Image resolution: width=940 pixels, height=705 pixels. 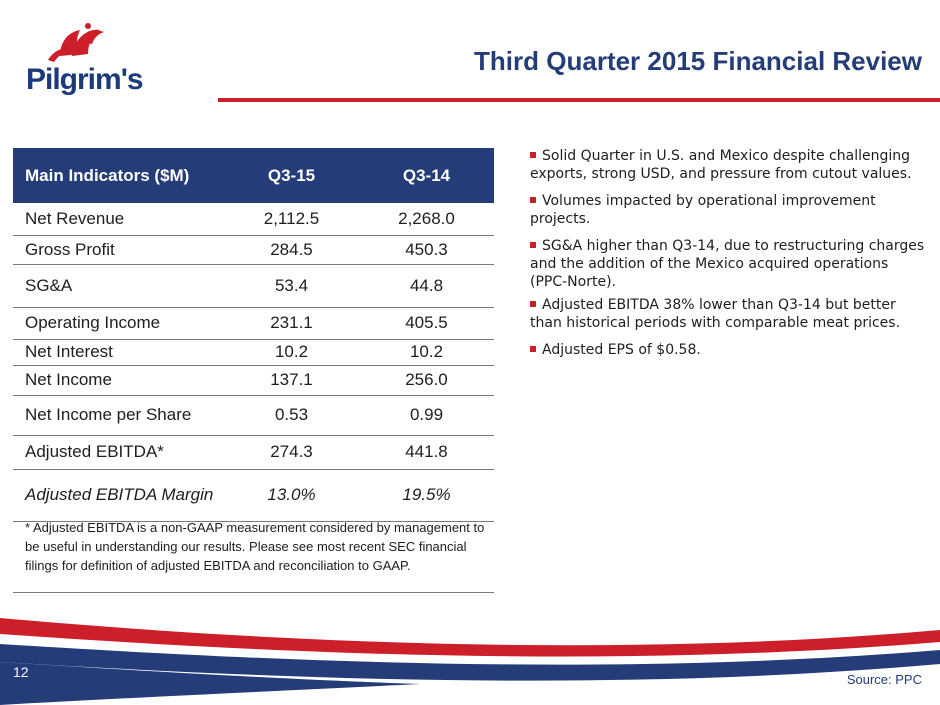 I want to click on cell-q3-14: 0.99, so click(x=426, y=415).